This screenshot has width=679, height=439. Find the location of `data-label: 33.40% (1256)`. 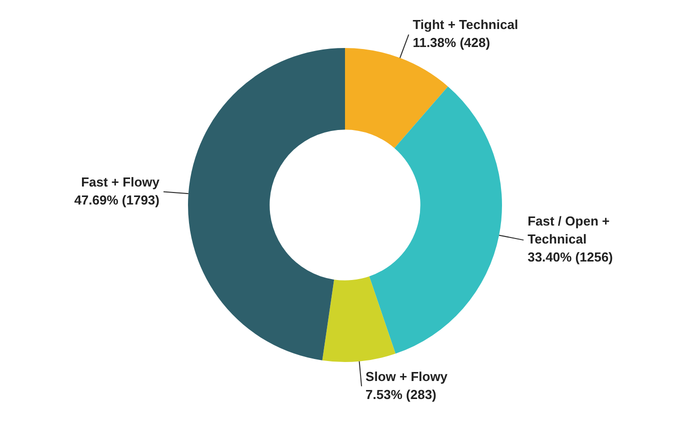

data-label: 33.40% (1256) is located at coordinates (570, 257).